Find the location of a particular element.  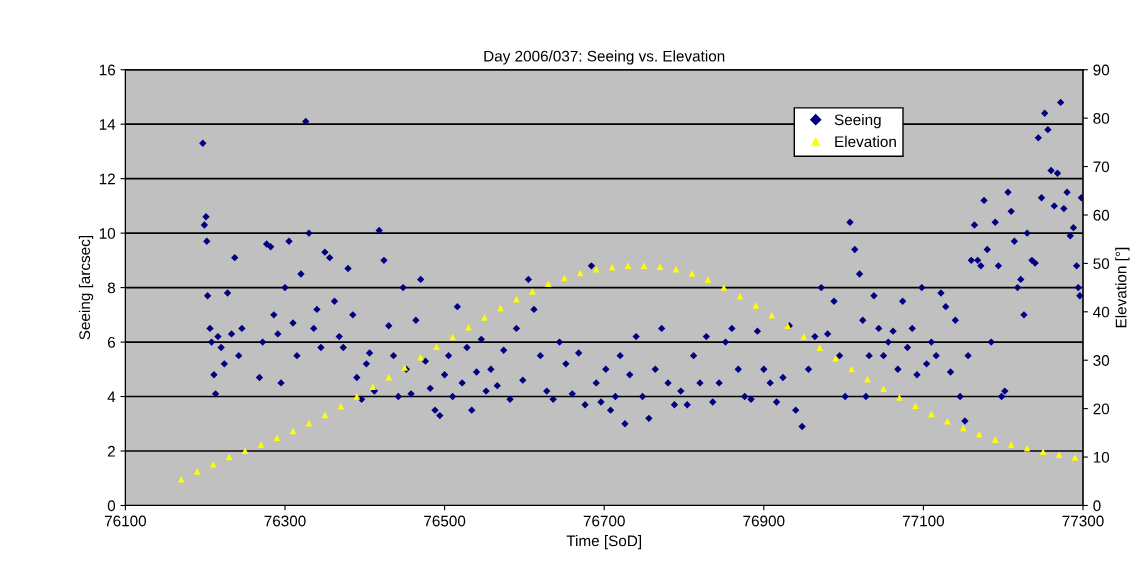

x-tick-label: 77300 is located at coordinates (1083, 521).